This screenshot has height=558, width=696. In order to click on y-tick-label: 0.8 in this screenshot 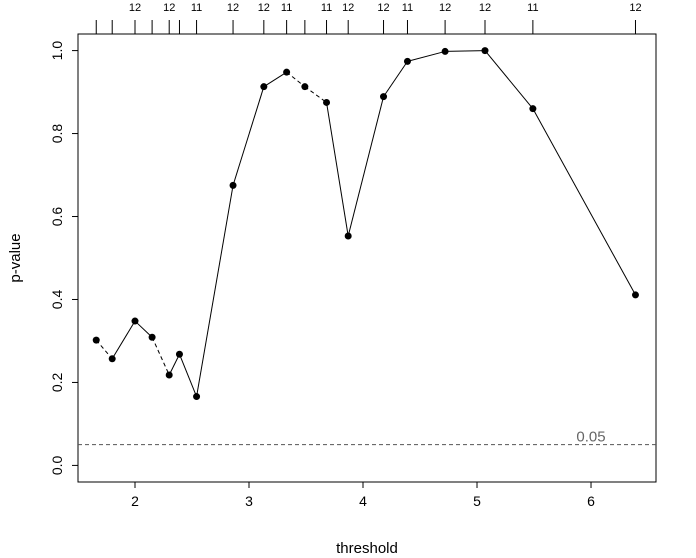, I will do `click(57, 134)`.